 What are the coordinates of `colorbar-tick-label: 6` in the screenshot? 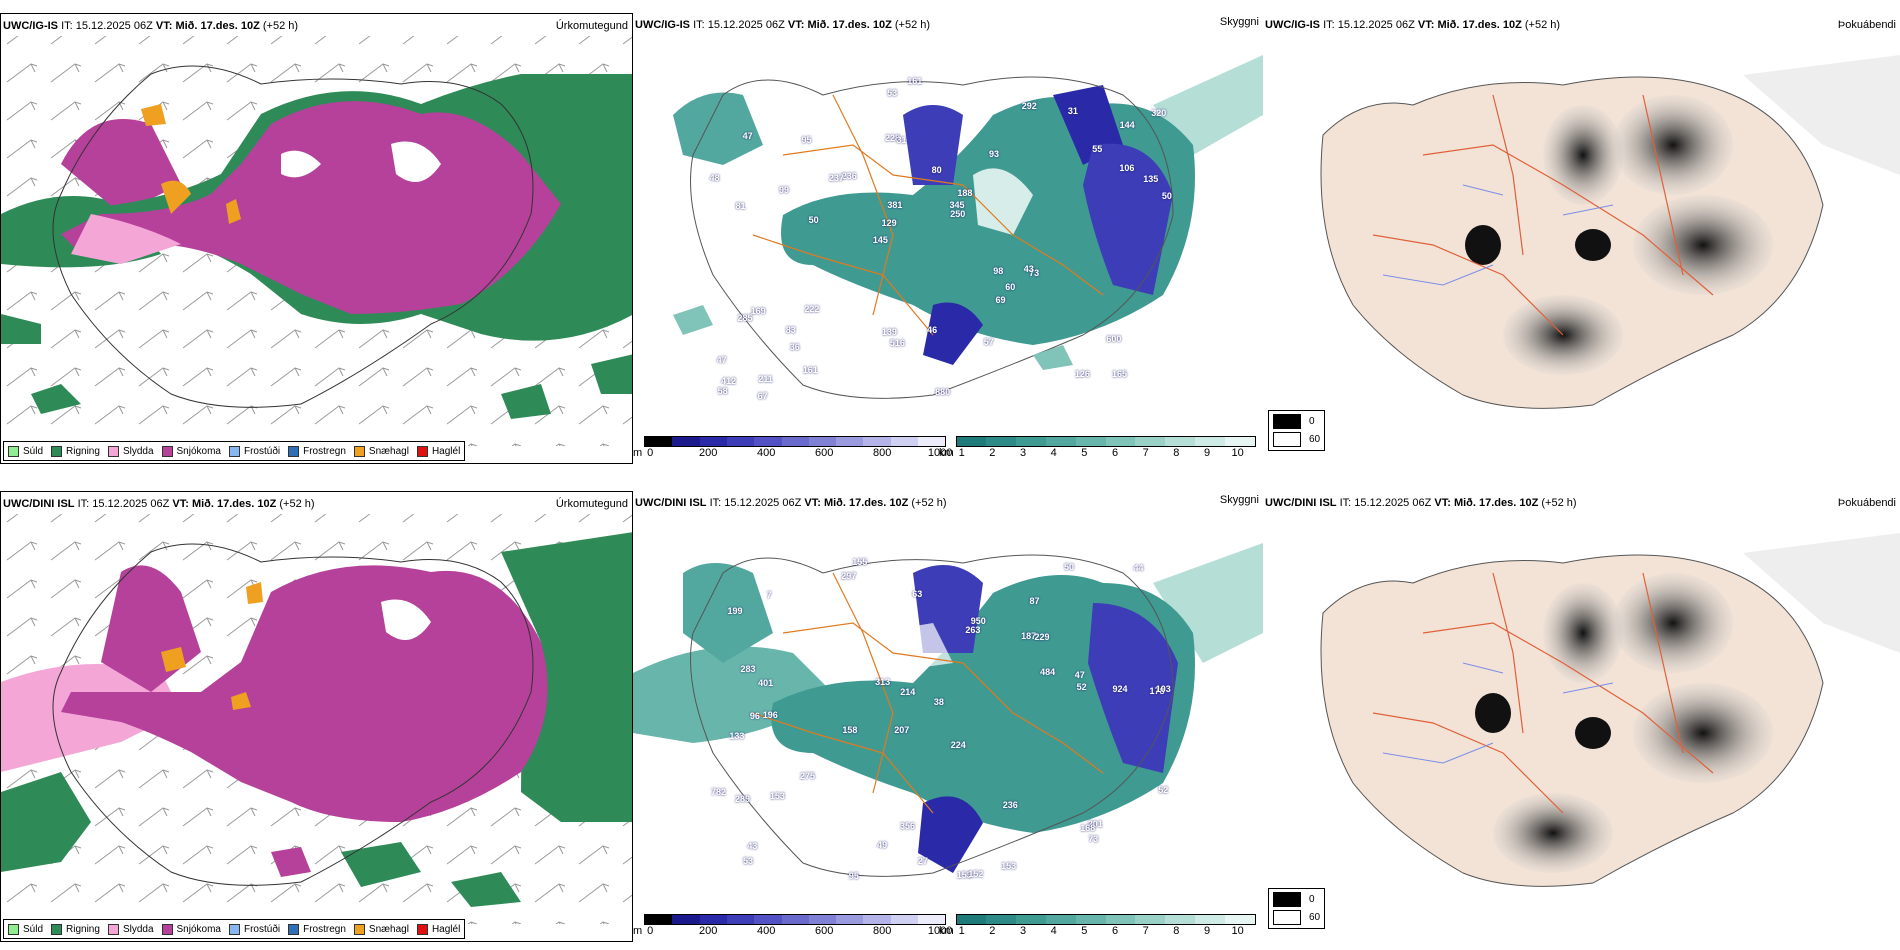 It's located at (1115, 931).